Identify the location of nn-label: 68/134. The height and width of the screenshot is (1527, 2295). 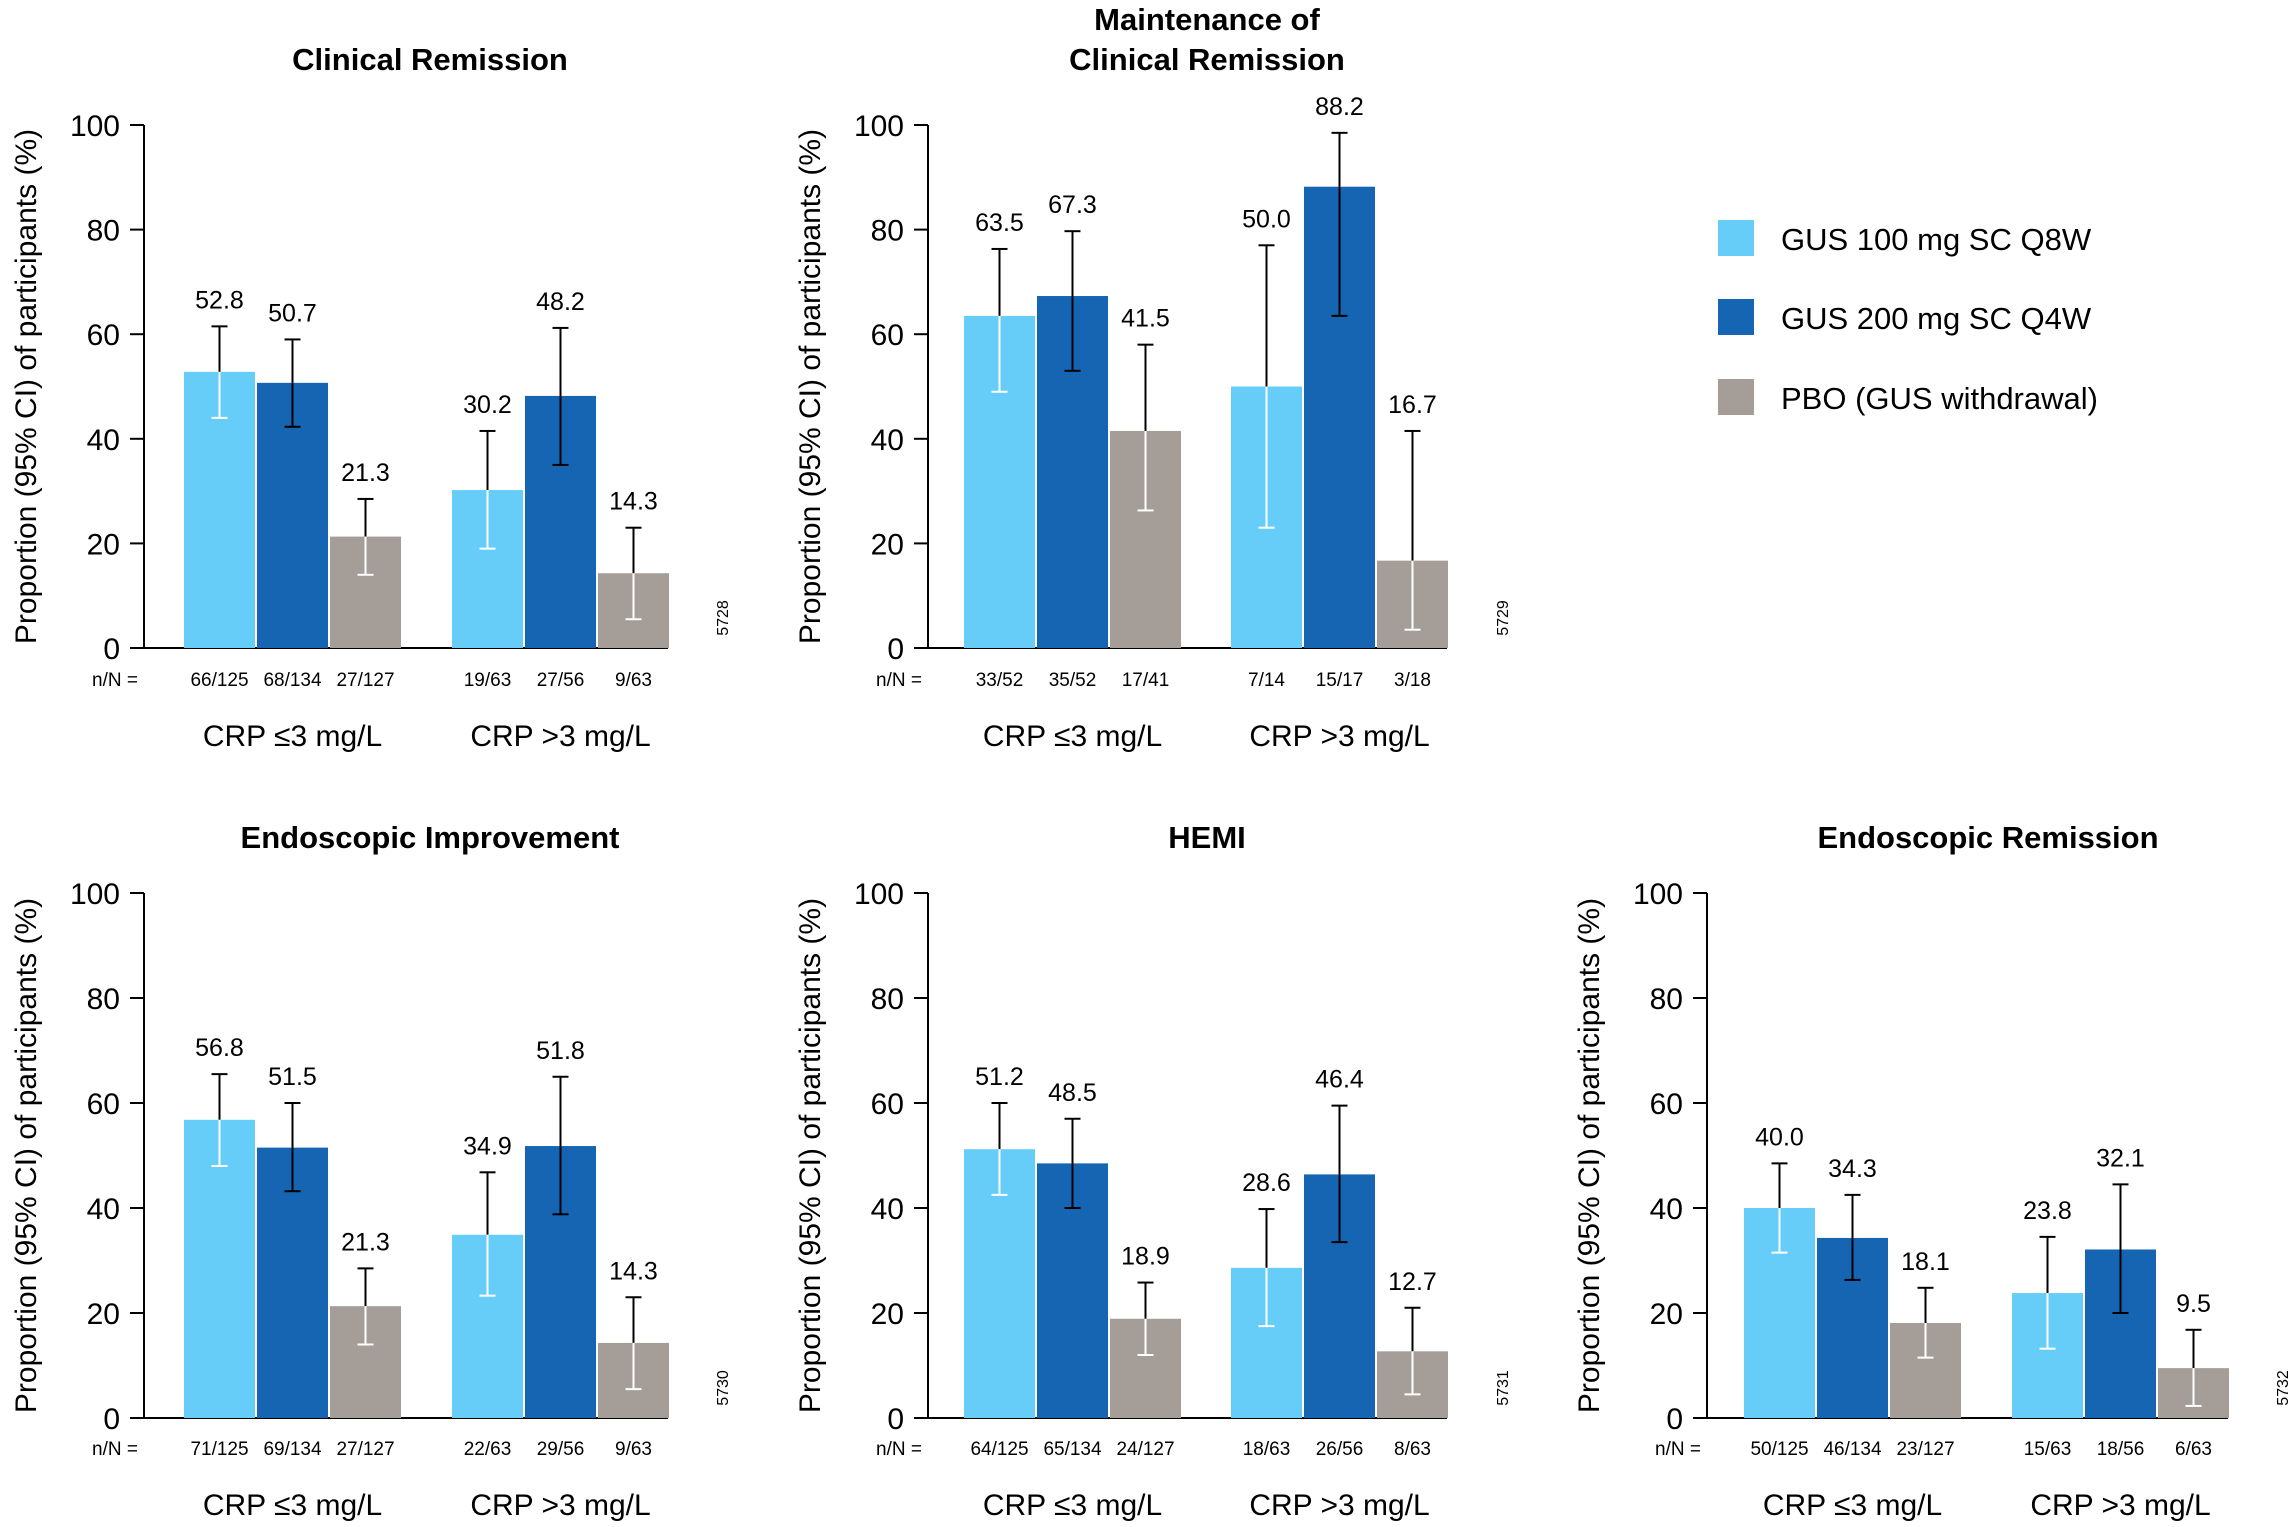
(292, 680).